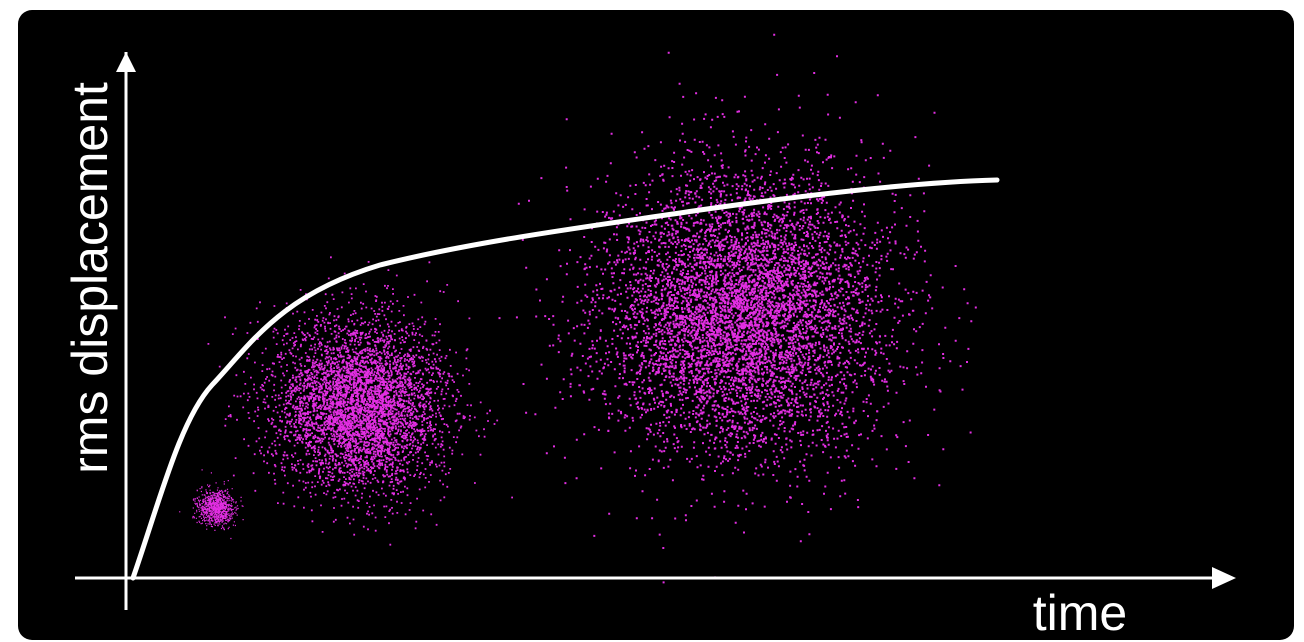  Describe the element at coordinates (1224, 578) in the screenshot. I see `x-axis-arrow` at that location.